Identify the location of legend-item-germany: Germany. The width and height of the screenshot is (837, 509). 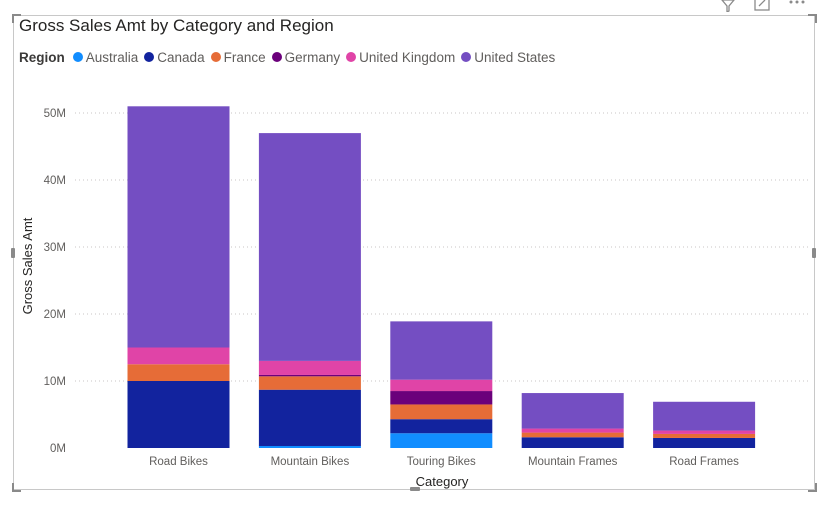
(306, 57).